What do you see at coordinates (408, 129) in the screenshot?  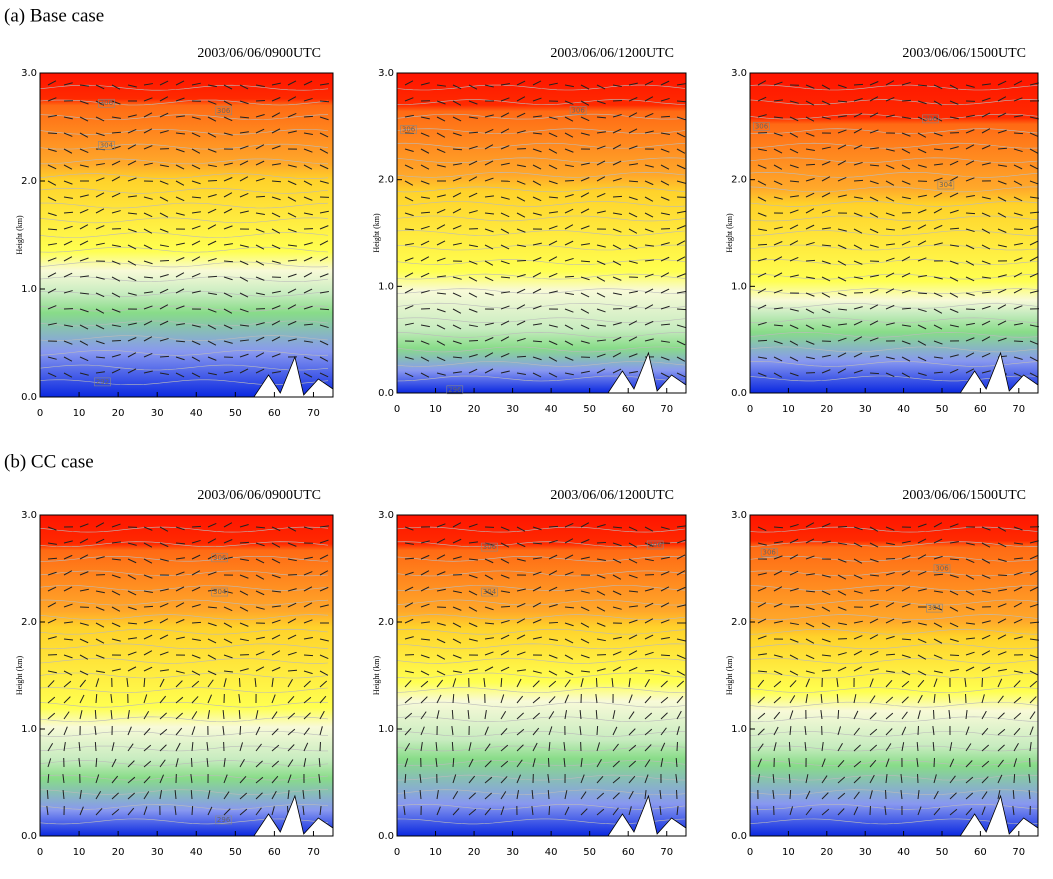 I see `contour-label-box` at bounding box center [408, 129].